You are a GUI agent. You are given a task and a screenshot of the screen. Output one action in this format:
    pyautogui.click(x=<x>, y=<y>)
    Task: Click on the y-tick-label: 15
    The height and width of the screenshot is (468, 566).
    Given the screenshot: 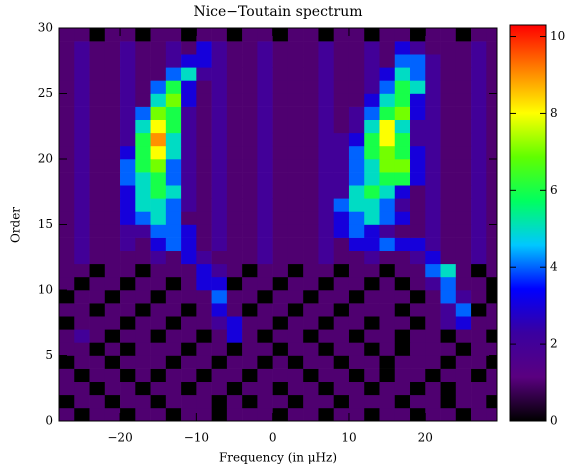 What is the action you would take?
    pyautogui.click(x=45, y=224)
    